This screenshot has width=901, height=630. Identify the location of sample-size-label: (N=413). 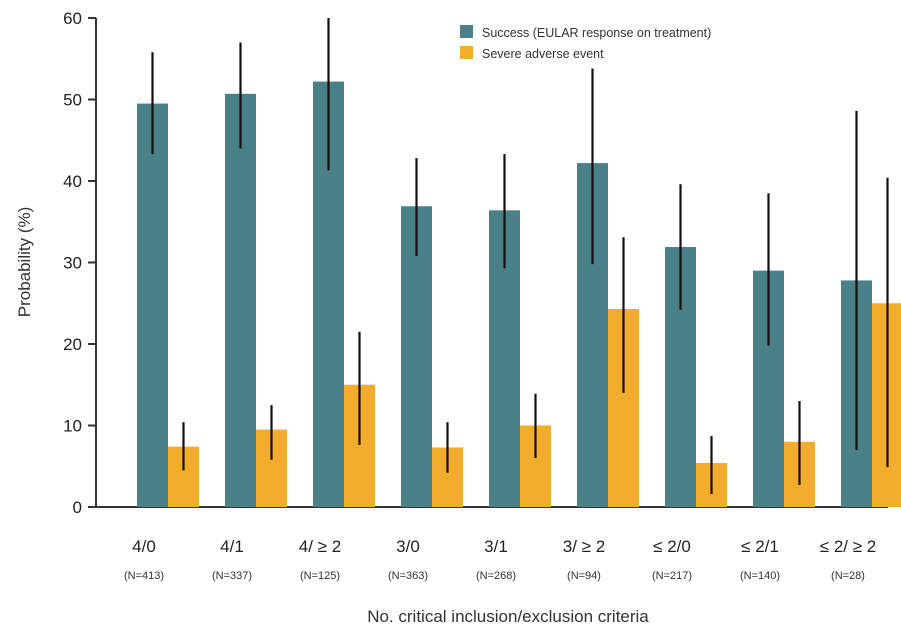
(144, 576).